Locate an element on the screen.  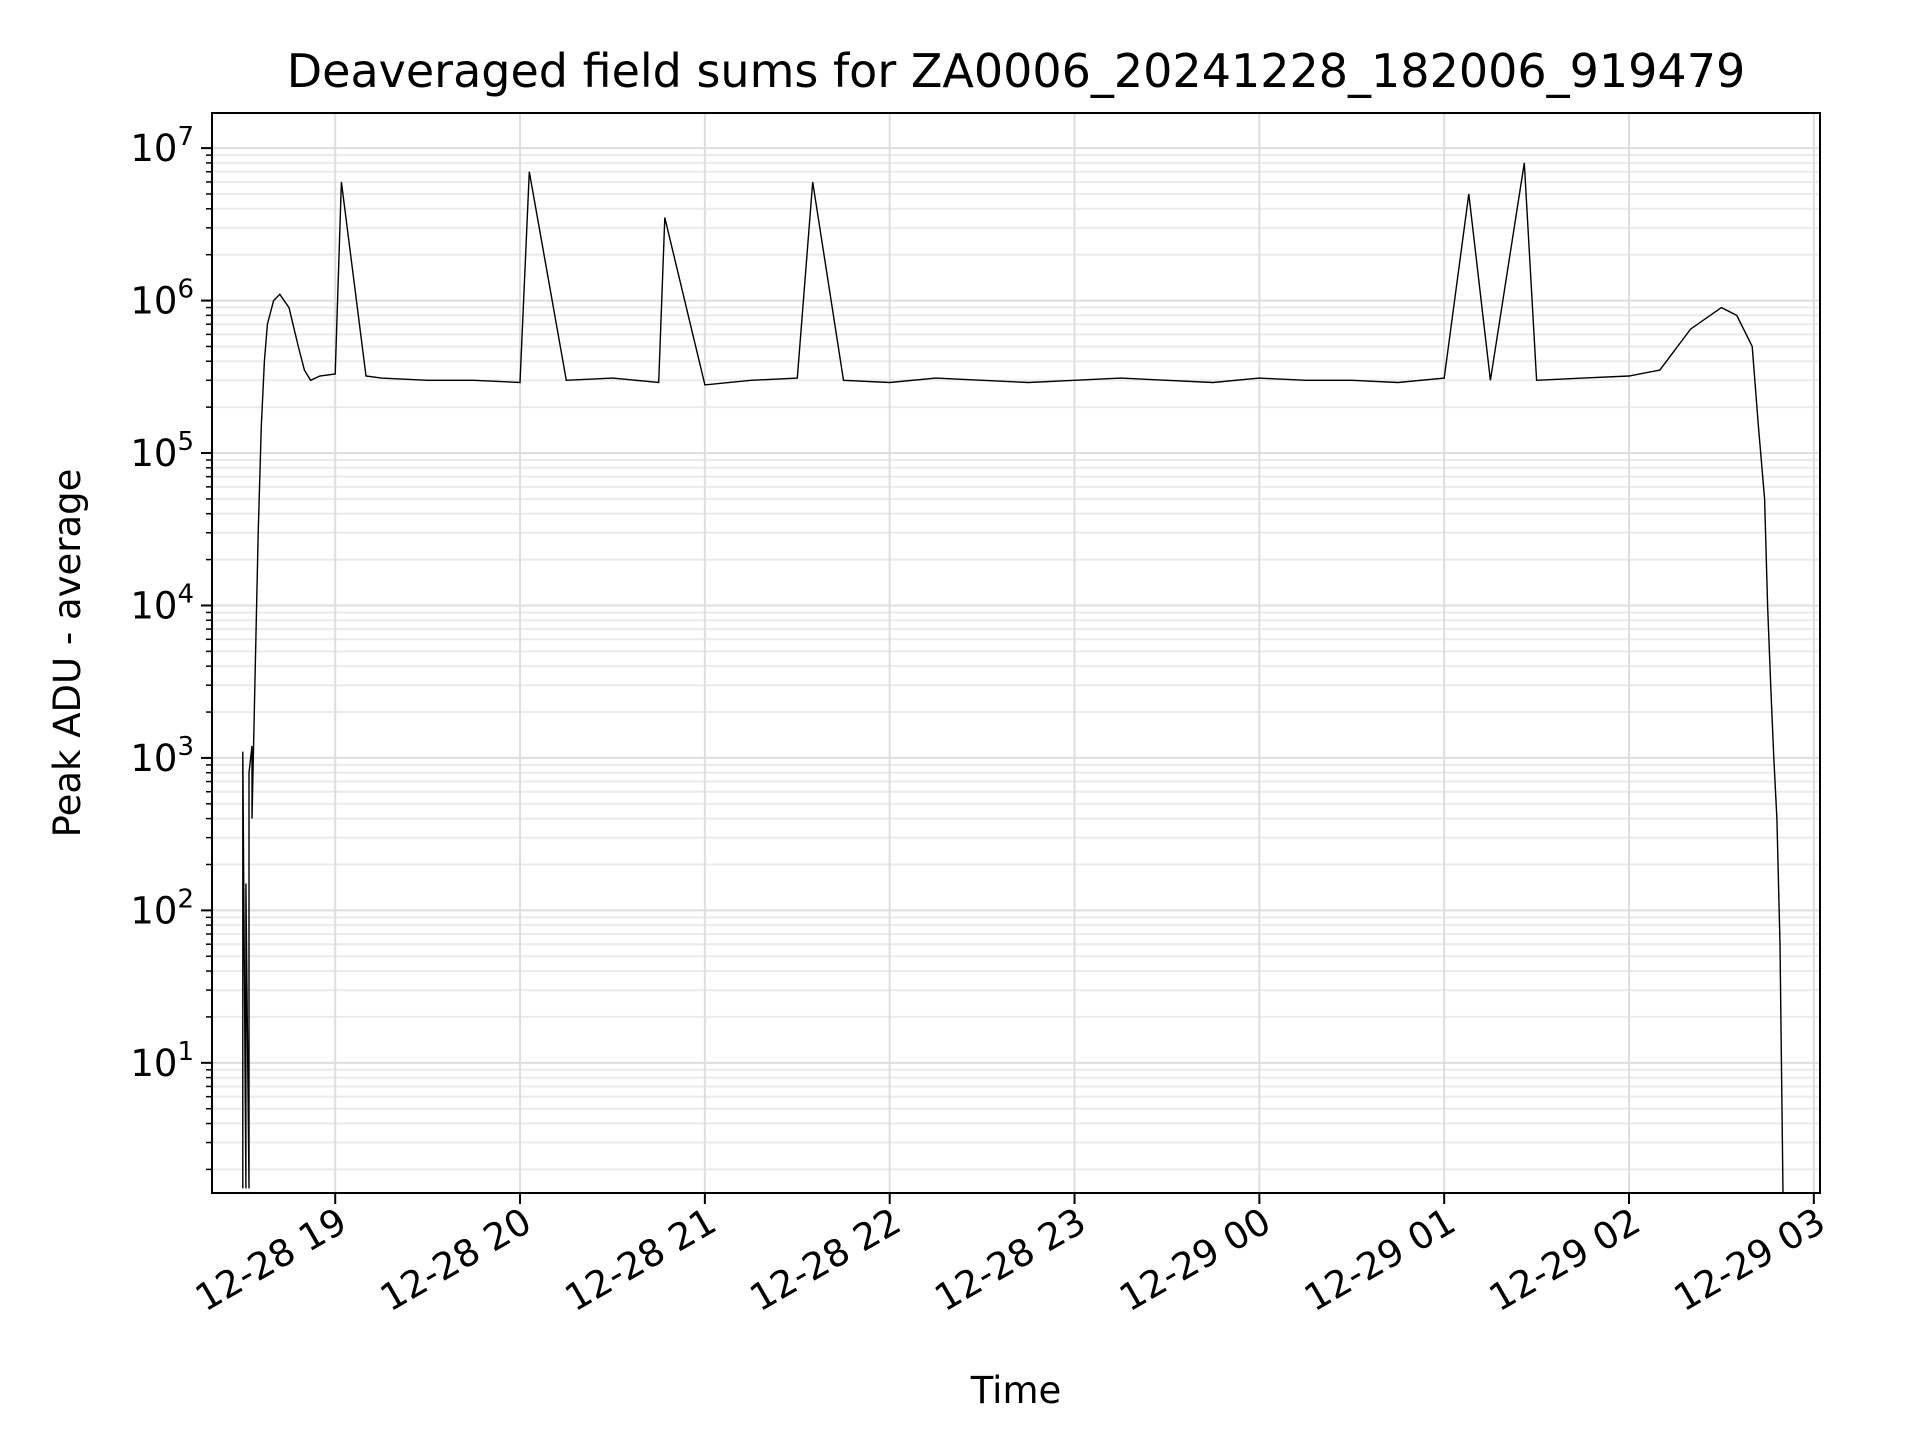
x-tick-label: 12-28 19 is located at coordinates (271, 1260).